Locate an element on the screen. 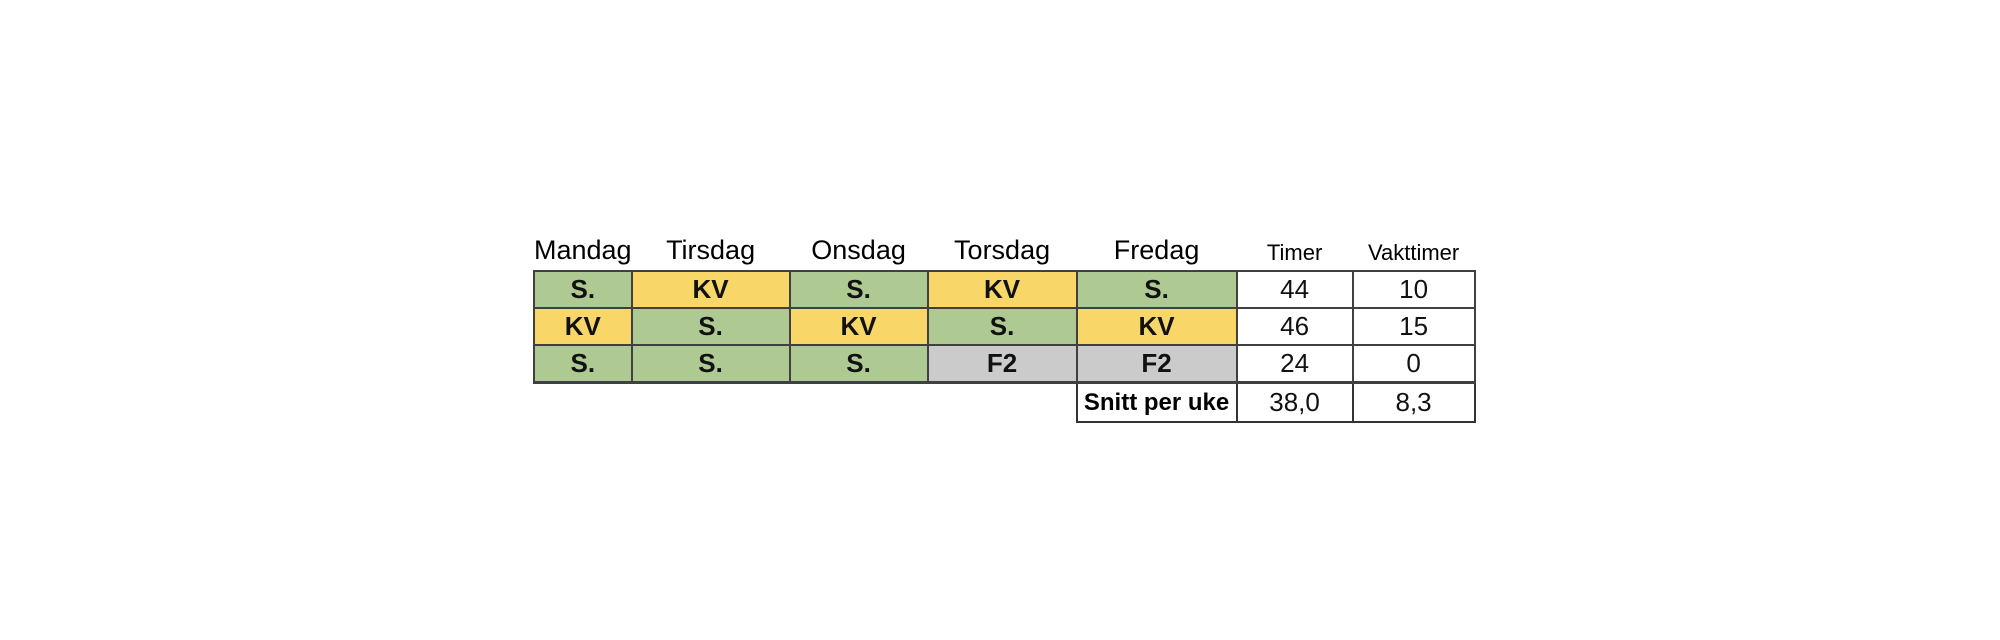  timer-cell: 24 is located at coordinates (1294, 364).